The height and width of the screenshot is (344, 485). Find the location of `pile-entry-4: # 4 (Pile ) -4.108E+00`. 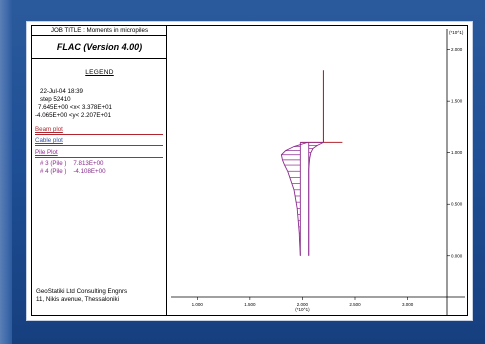

pile-entry-4: # 4 (Pile ) -4.108E+00 is located at coordinates (73, 171).